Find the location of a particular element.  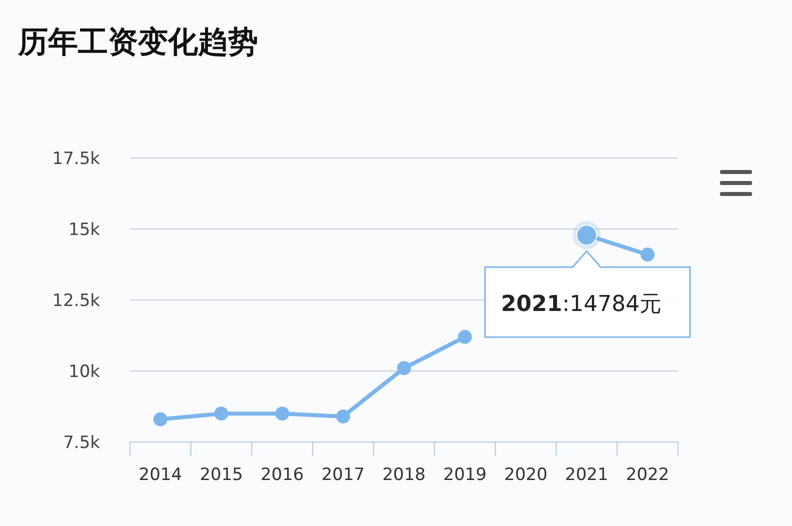

x-tick-label: 2022 is located at coordinates (648, 475).